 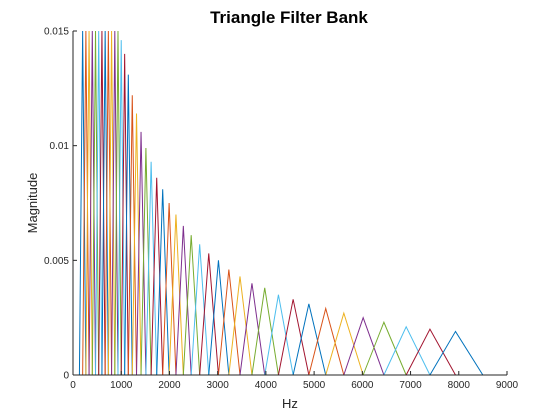 I want to click on y-axis-ticks: 0 0.005 0.01 0.015, so click(x=60, y=204).